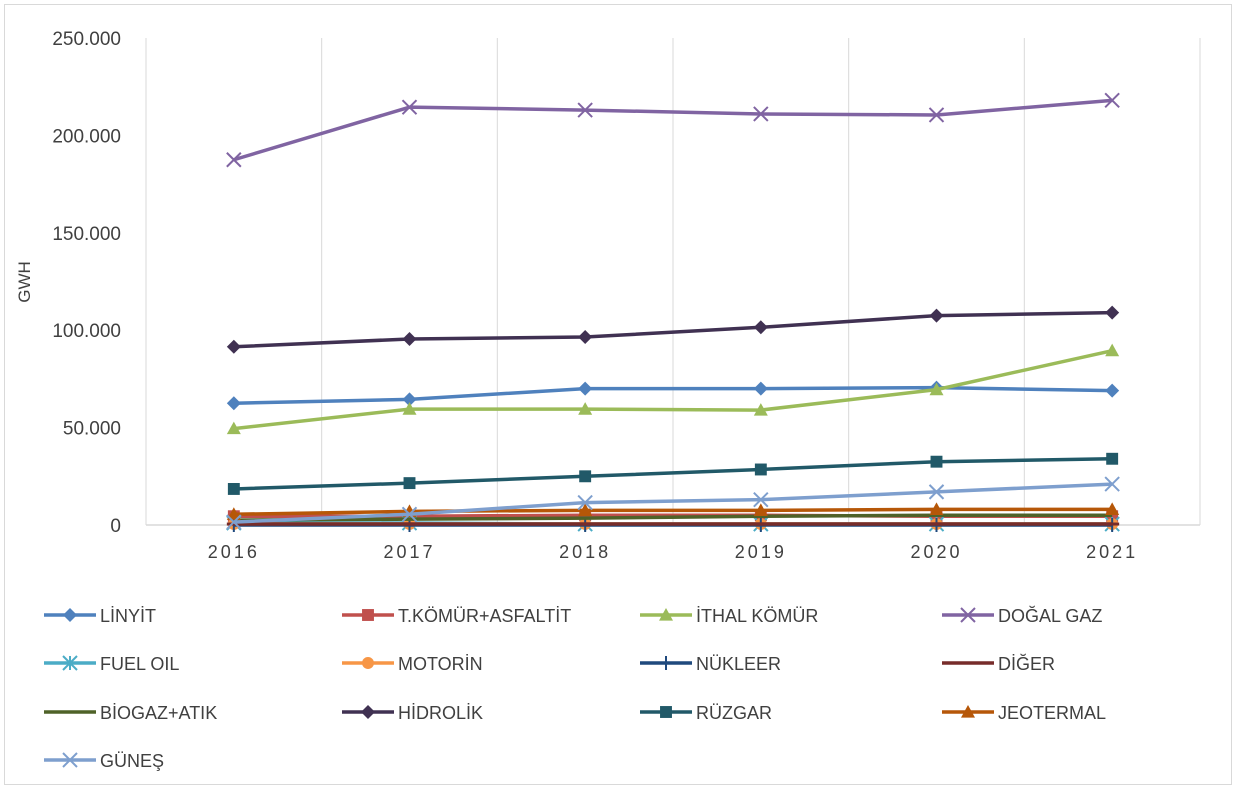  I want to click on series-linyit, so click(673, 395).